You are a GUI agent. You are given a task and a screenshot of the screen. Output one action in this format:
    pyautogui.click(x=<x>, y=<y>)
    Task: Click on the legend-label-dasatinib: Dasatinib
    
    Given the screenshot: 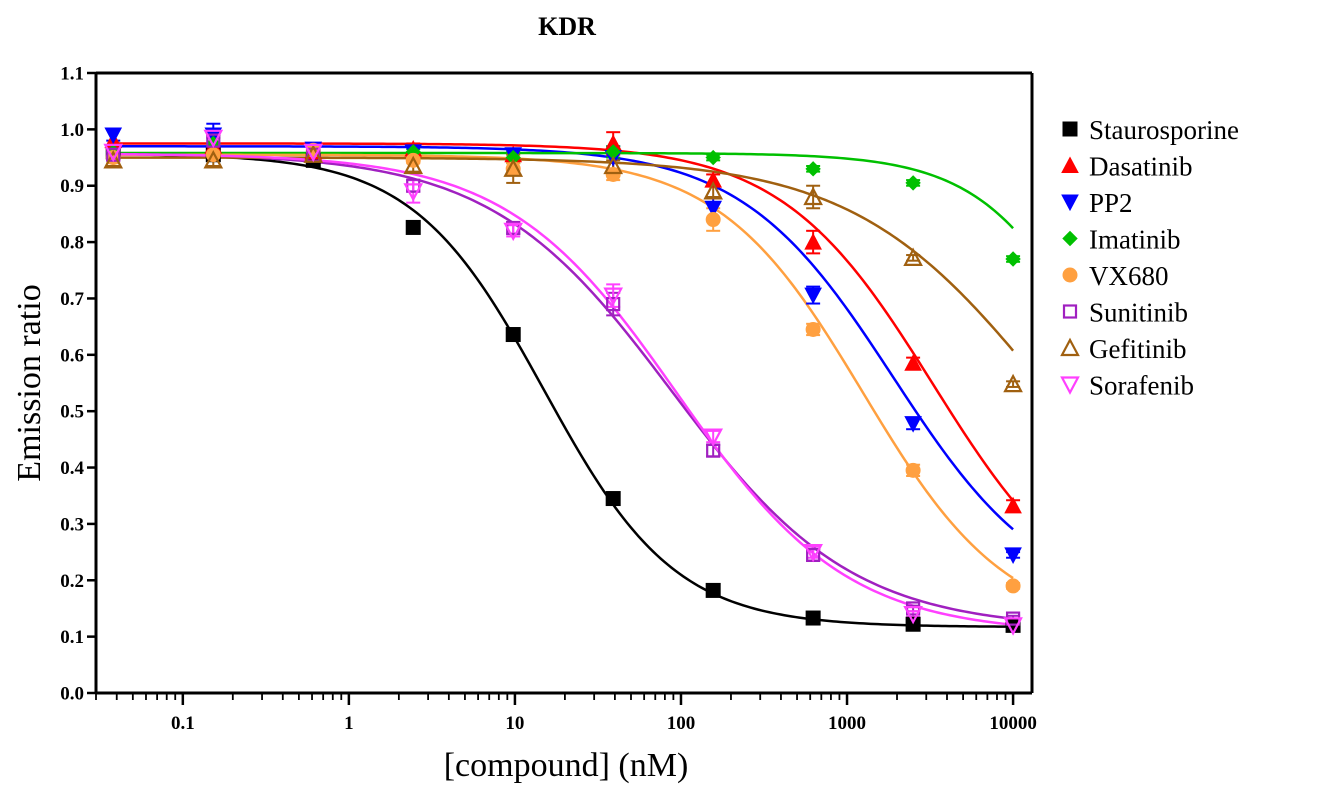 What is the action you would take?
    pyautogui.click(x=1140, y=167)
    